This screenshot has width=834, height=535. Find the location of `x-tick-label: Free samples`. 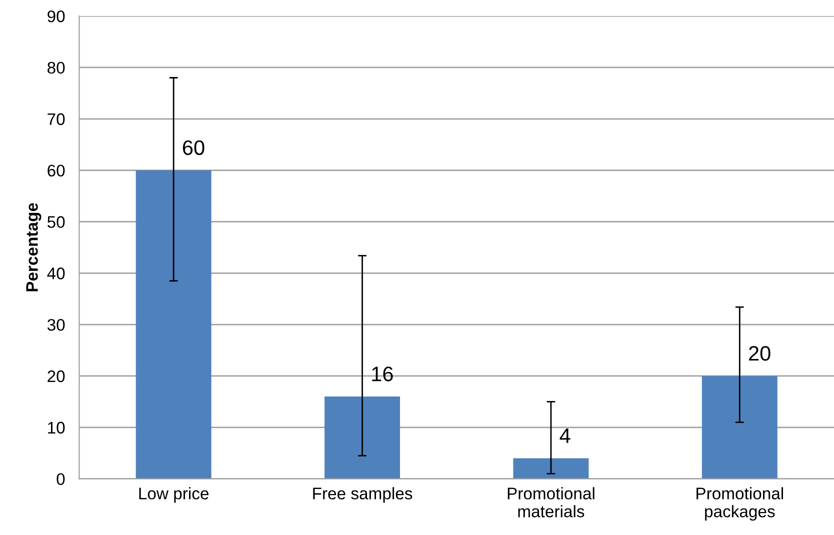

x-tick-label: Free samples is located at coordinates (362, 495).